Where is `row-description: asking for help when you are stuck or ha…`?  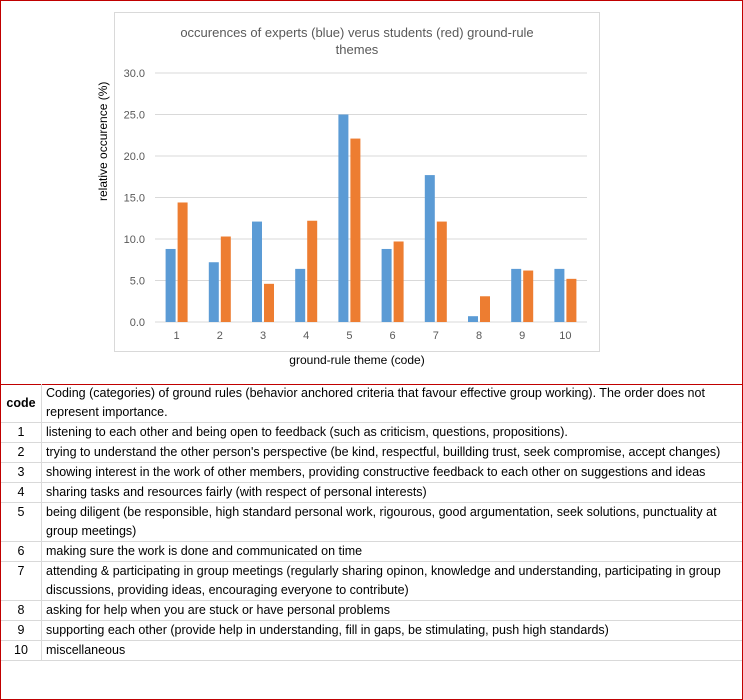
row-description: asking for help when you are stuck or ha… is located at coordinates (391, 610).